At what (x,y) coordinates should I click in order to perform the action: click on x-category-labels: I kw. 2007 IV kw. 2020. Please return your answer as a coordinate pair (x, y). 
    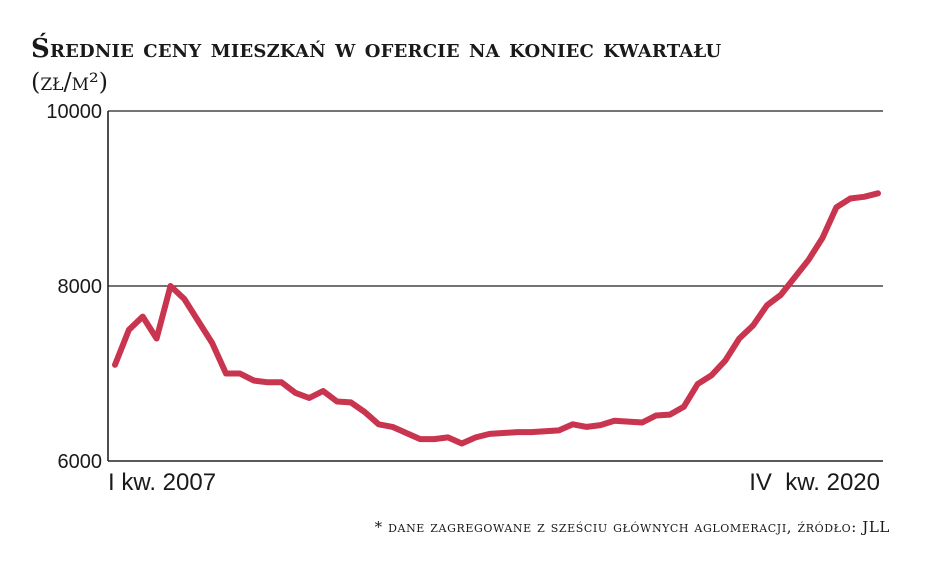
    Looking at the image, I should click on (494, 482).